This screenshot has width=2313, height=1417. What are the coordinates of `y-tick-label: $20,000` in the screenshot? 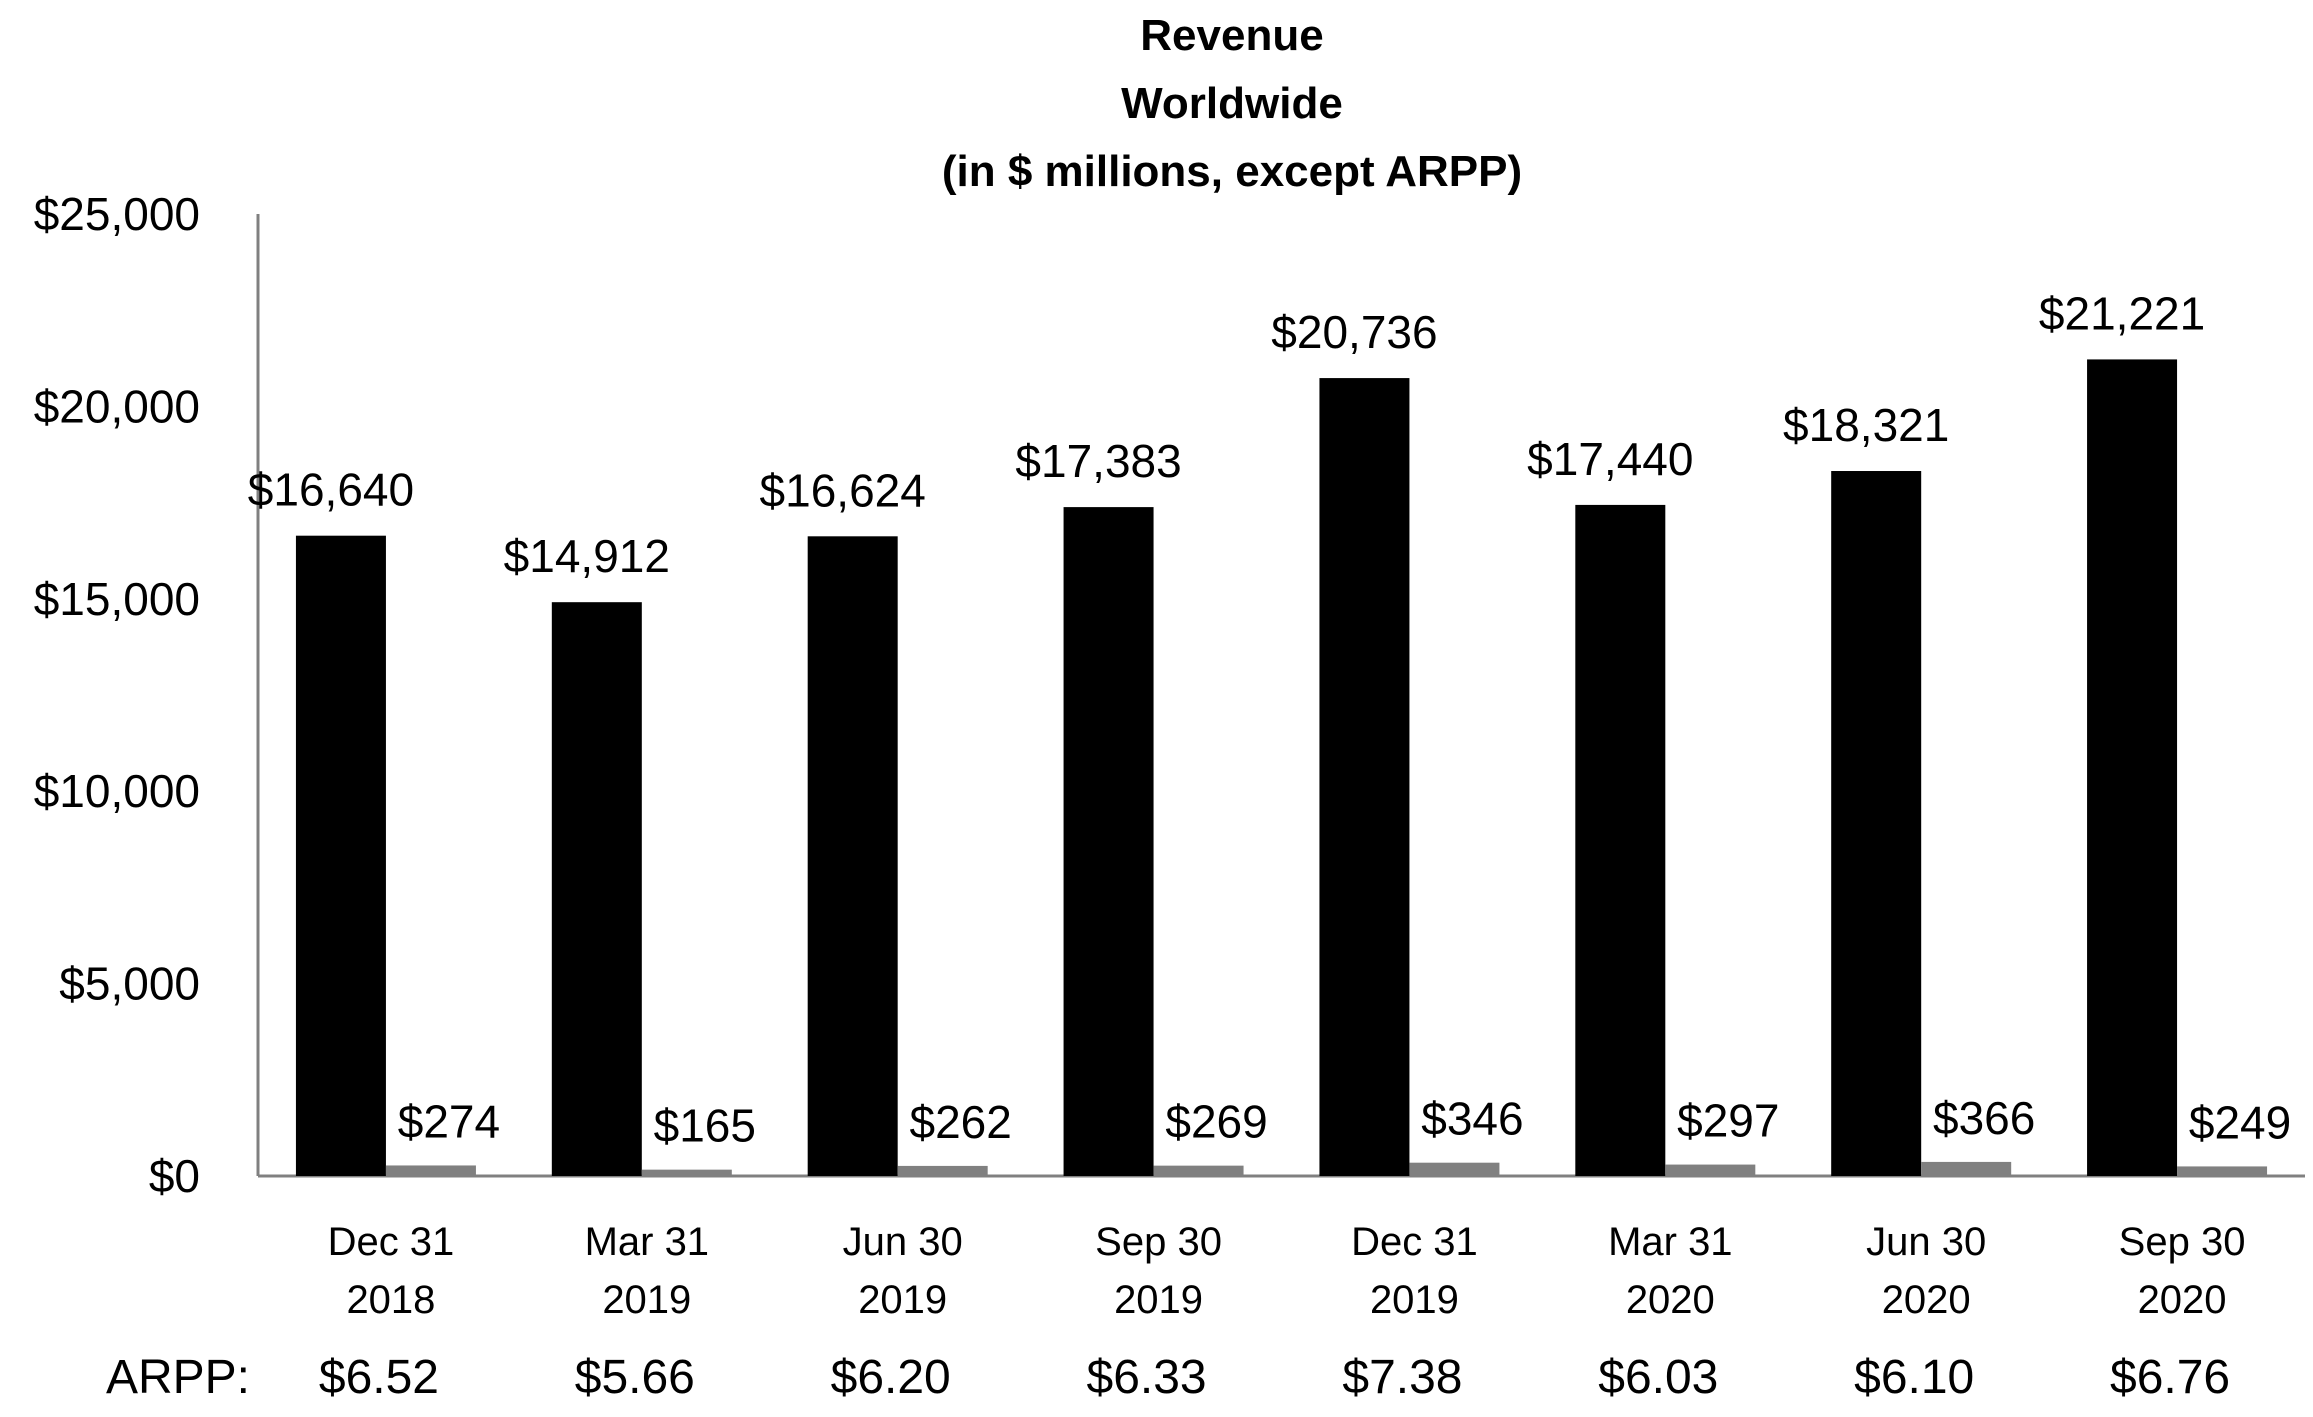 It's located at (117, 406).